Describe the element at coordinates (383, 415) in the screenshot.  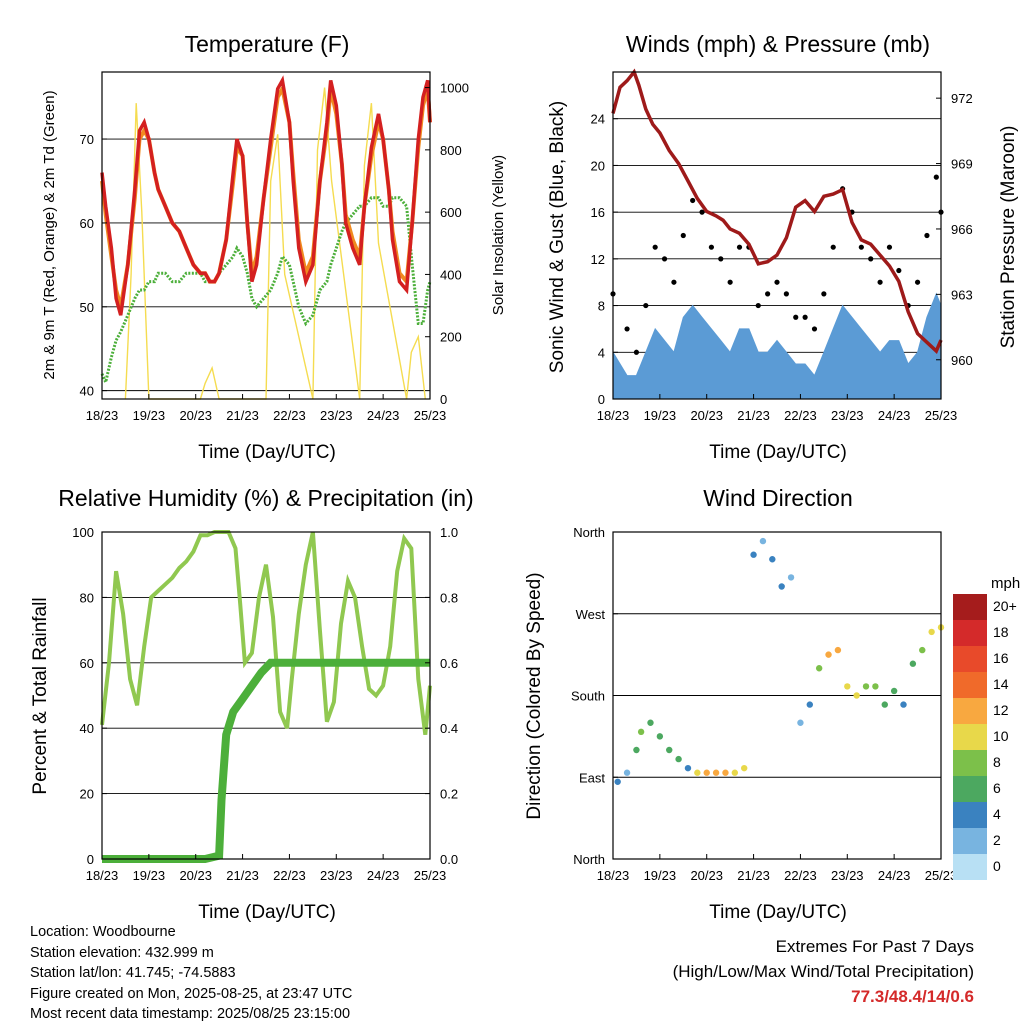
I see `x-tick-label: 24/23` at that location.